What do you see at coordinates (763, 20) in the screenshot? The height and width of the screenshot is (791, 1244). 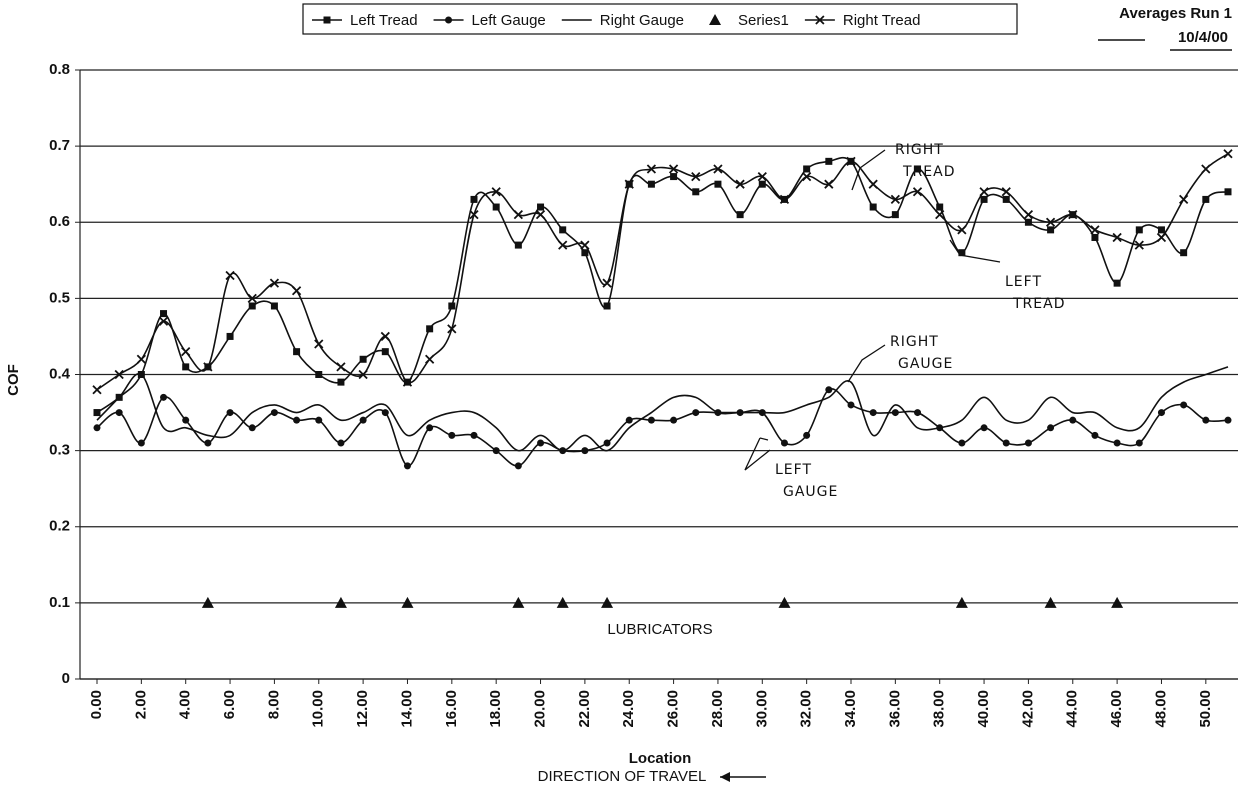 I see `legend-label: Series1` at bounding box center [763, 20].